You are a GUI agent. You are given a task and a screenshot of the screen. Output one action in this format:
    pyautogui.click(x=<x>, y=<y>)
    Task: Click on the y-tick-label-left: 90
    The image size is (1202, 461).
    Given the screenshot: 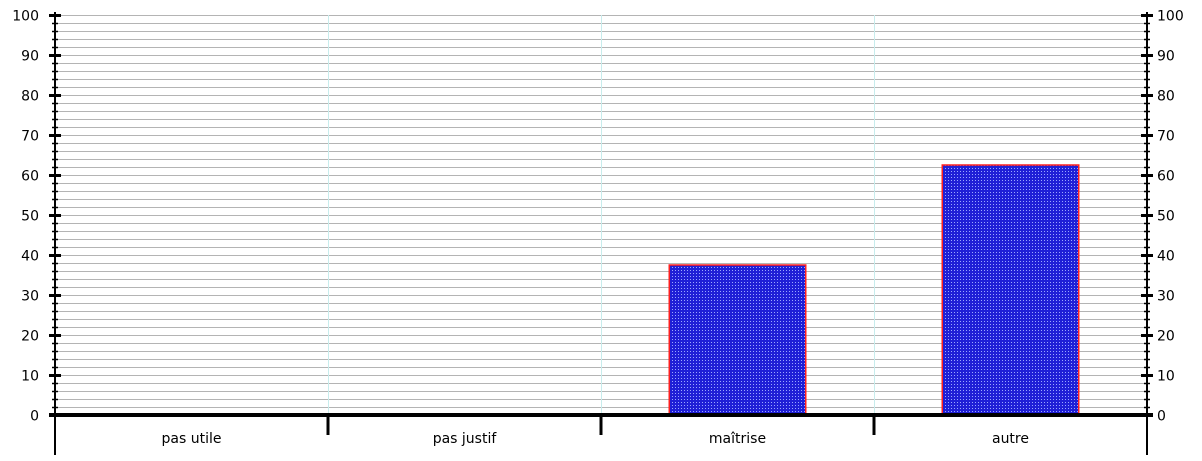 What is the action you would take?
    pyautogui.click(x=30, y=57)
    